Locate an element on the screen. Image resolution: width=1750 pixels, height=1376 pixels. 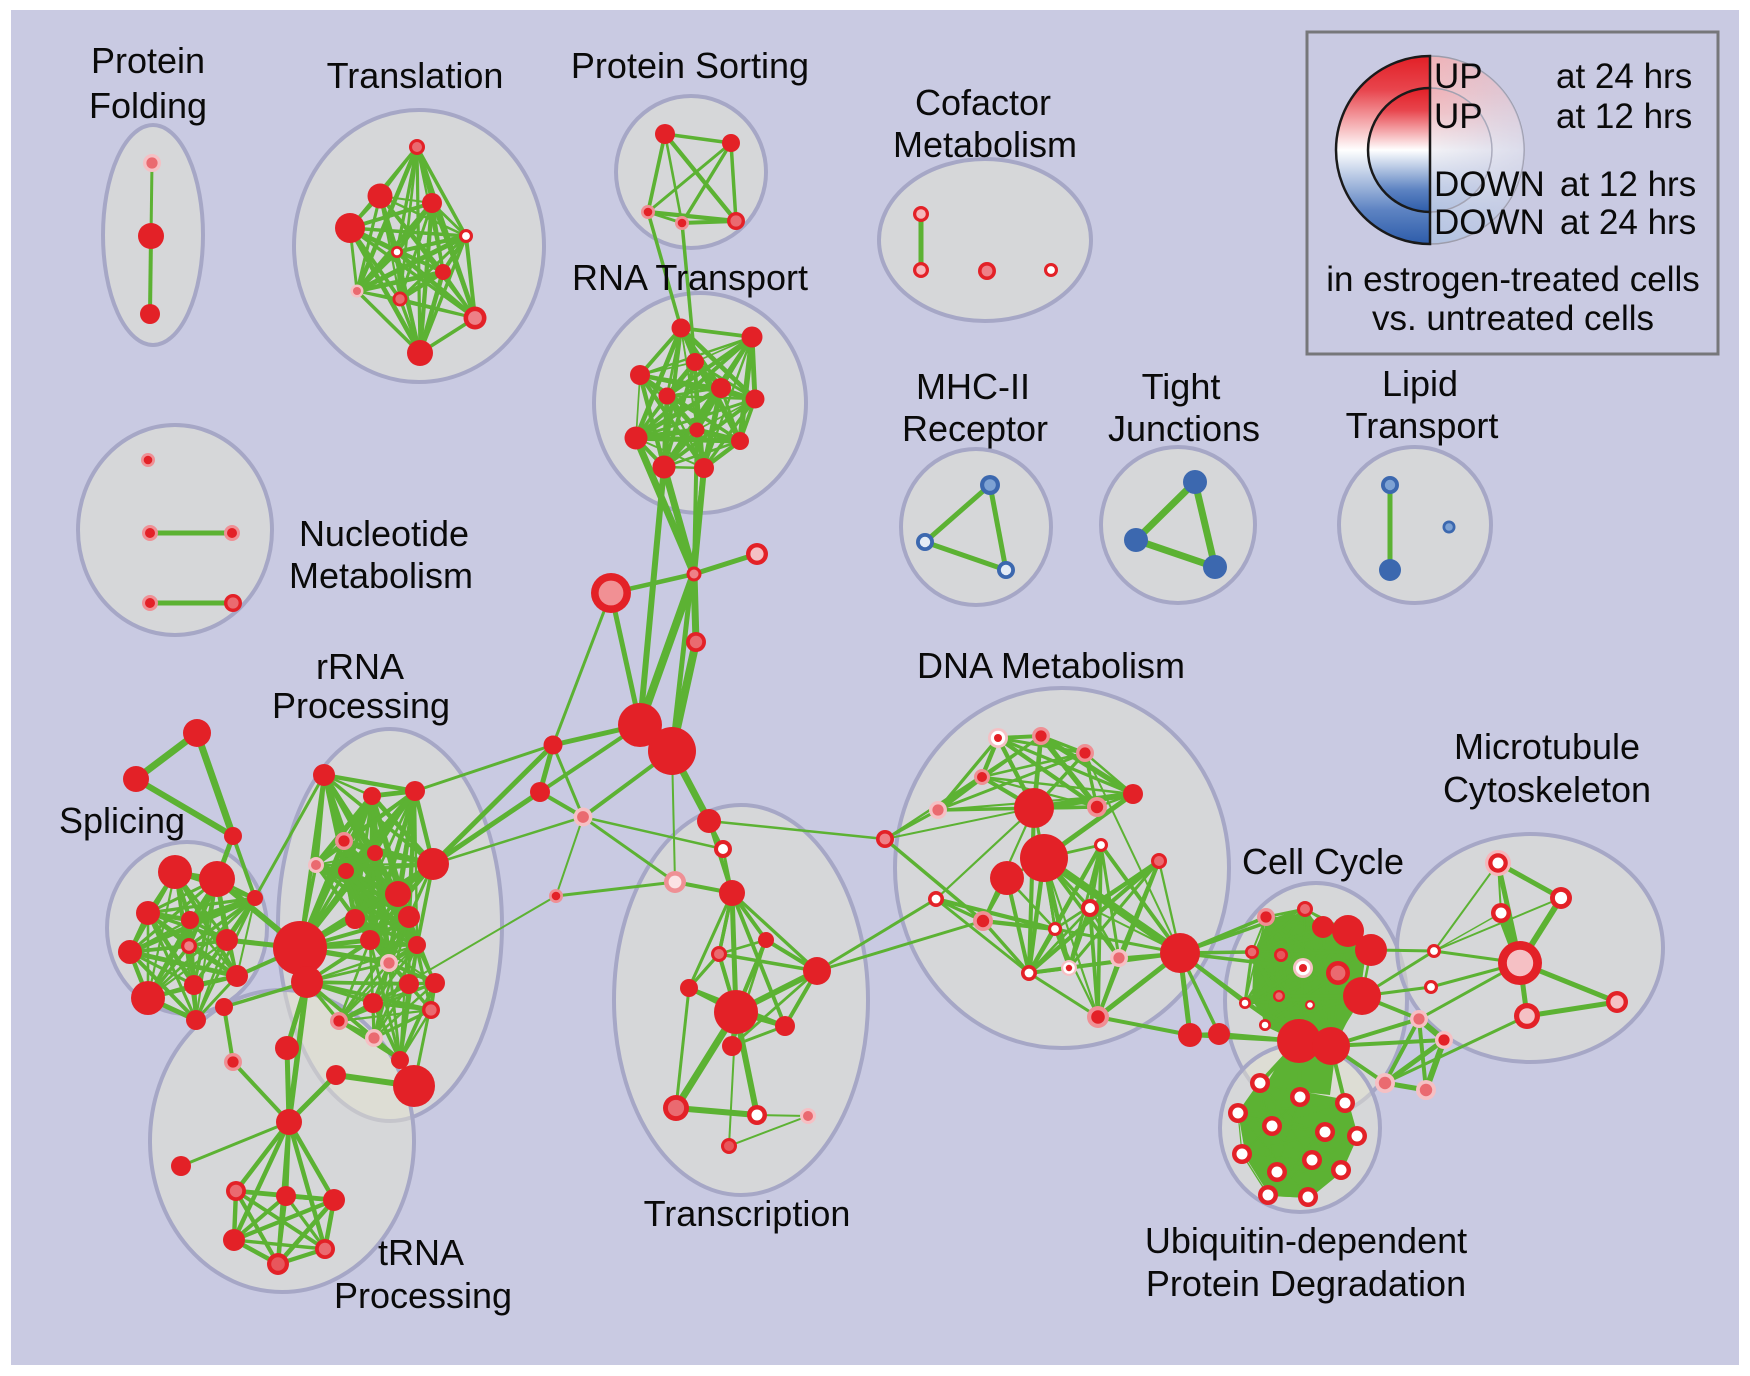
svg-text: Folding is located at coordinates (148, 105).